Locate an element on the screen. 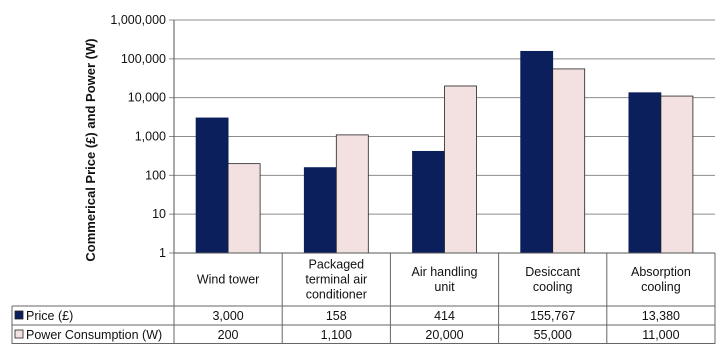  y-tick-label: 1,000,000 is located at coordinates (138, 20).